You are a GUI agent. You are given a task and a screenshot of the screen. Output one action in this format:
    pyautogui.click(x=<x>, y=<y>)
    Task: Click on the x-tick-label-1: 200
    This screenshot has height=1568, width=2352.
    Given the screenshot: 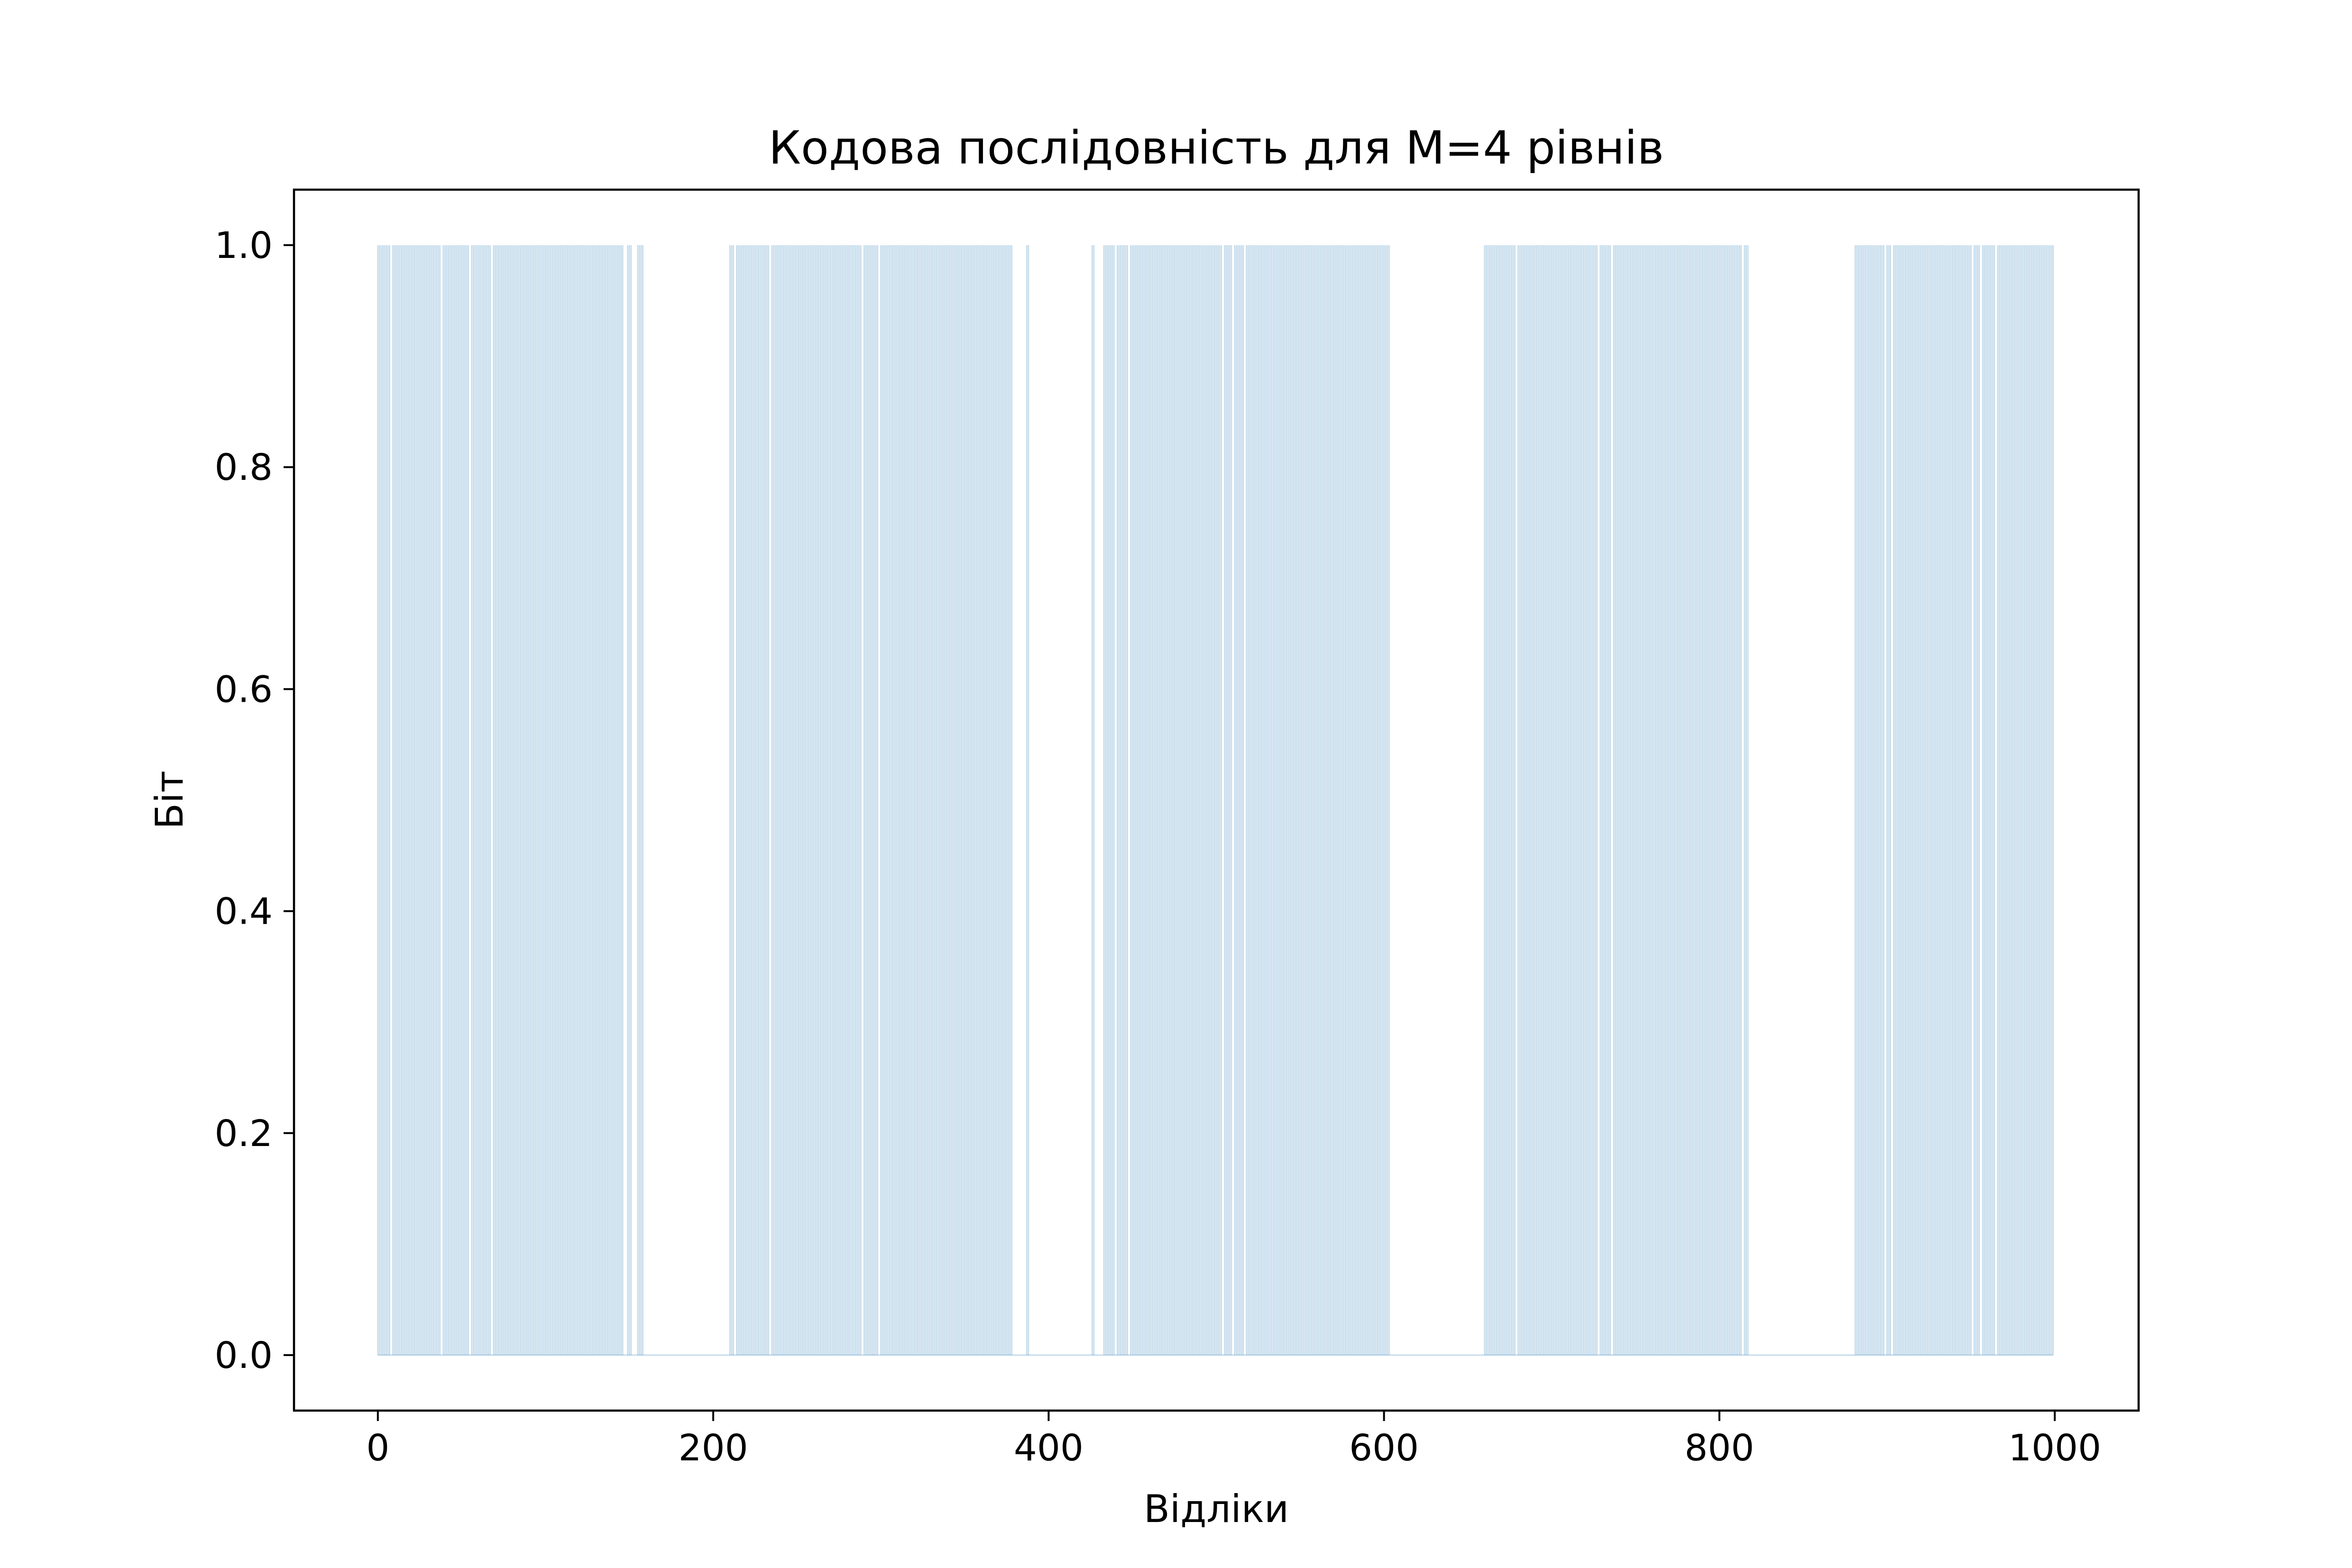 What is the action you would take?
    pyautogui.click(x=713, y=1448)
    